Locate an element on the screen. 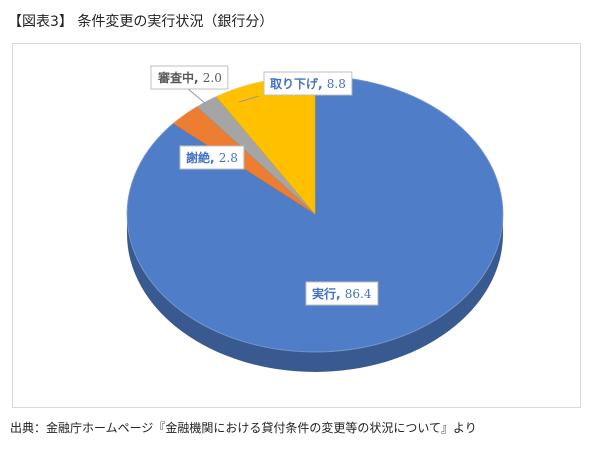 Image resolution: width=600 pixels, height=455 pixels. data-label-value-4: 8.8 is located at coordinates (336, 84).